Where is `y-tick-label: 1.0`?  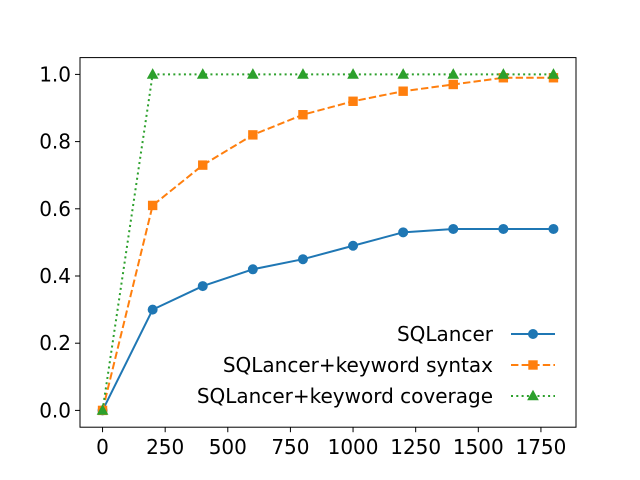
y-tick-label: 1.0 is located at coordinates (55, 74).